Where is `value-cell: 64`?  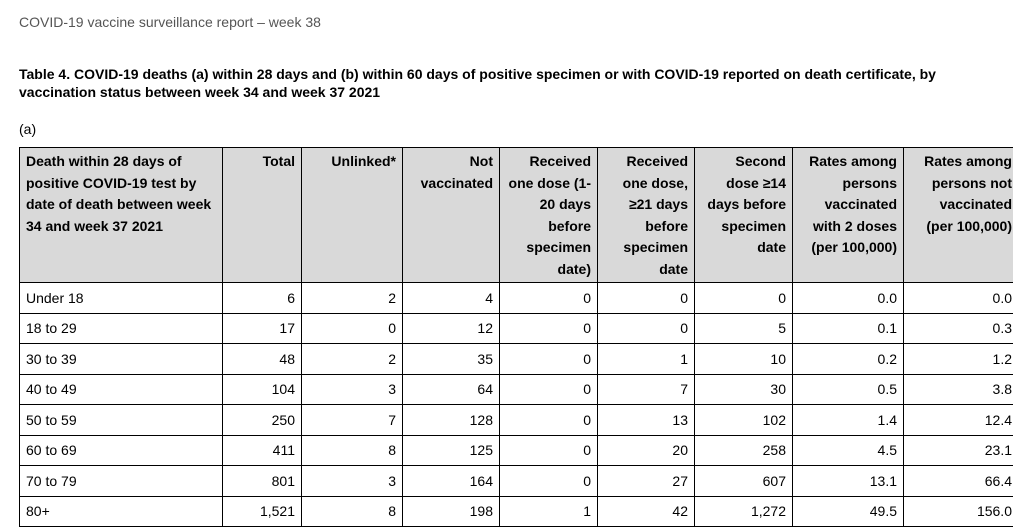
value-cell: 64 is located at coordinates (451, 389).